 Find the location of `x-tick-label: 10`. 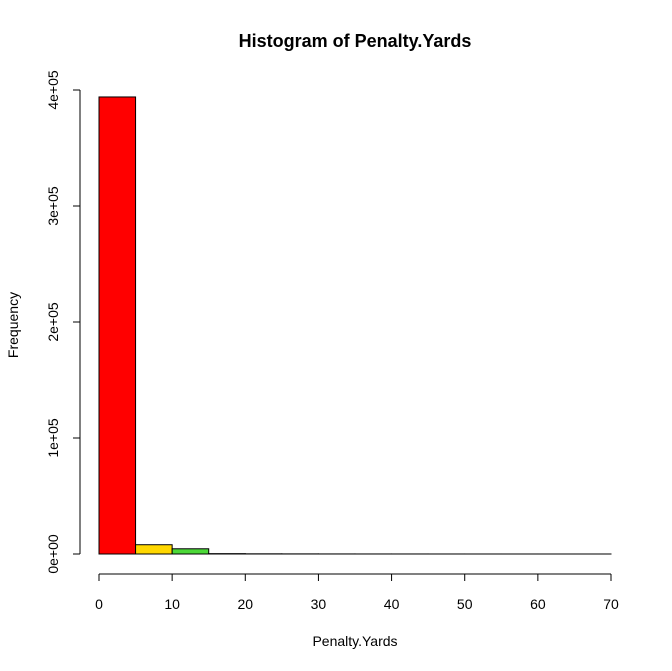

x-tick-label: 10 is located at coordinates (172, 604).